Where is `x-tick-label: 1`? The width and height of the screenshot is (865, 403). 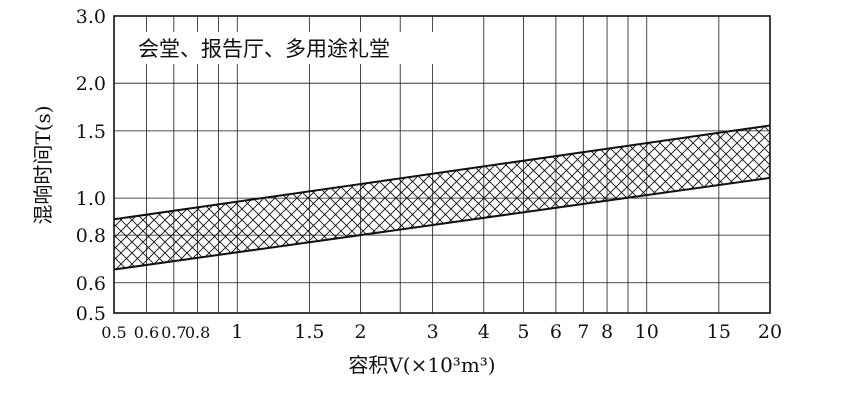 x-tick-label: 1 is located at coordinates (237, 332).